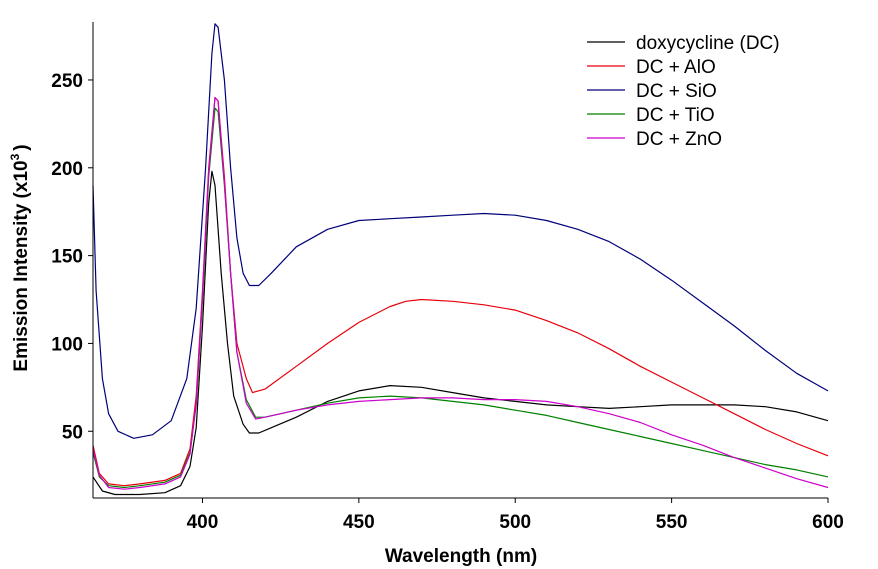 The height and width of the screenshot is (569, 878). Describe the element at coordinates (67, 169) in the screenshot. I see `y-tick-label: 200` at that location.